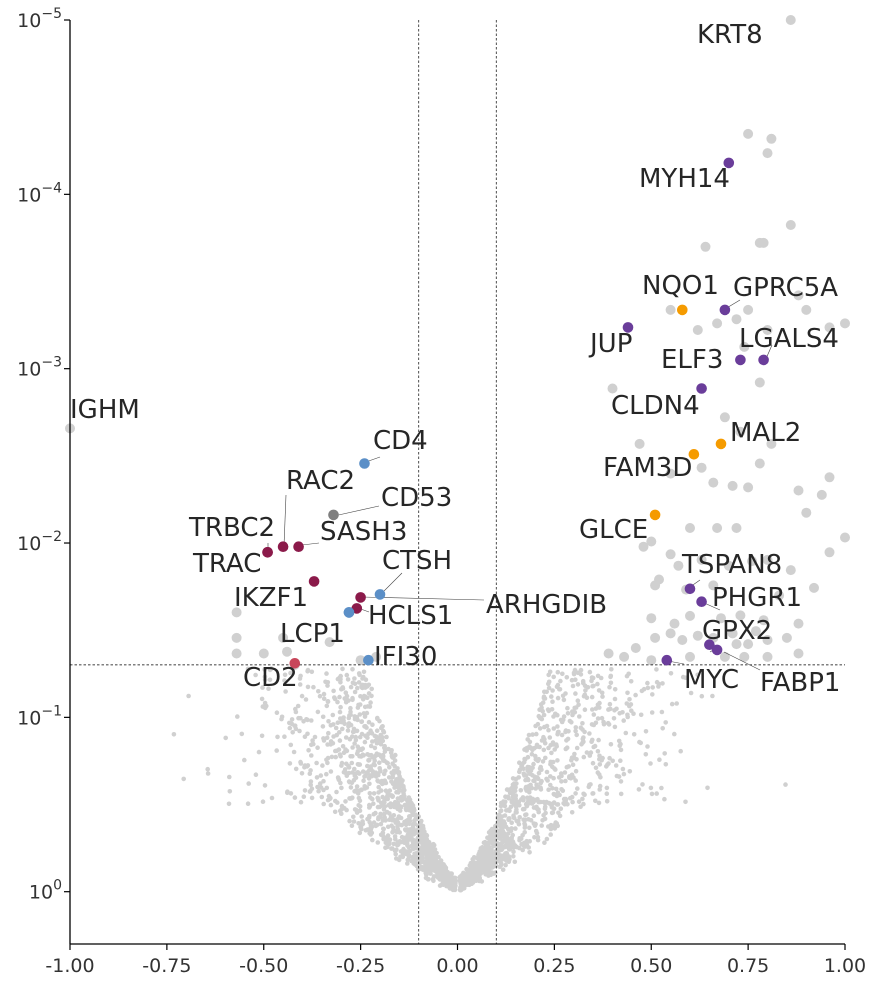  I want to click on gene-label: CD2, so click(270, 678).